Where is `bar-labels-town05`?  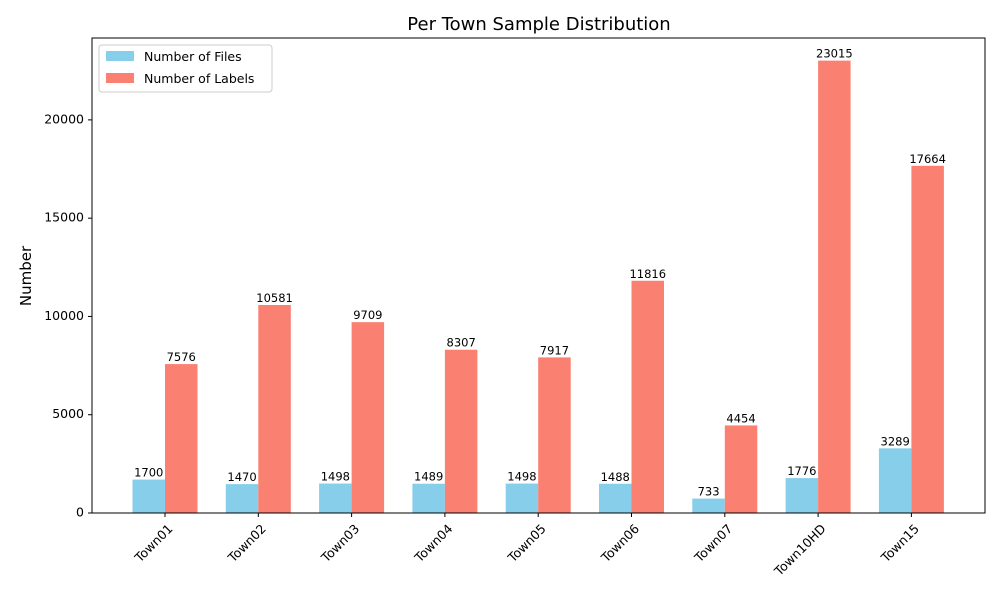 bar-labels-town05 is located at coordinates (554, 435).